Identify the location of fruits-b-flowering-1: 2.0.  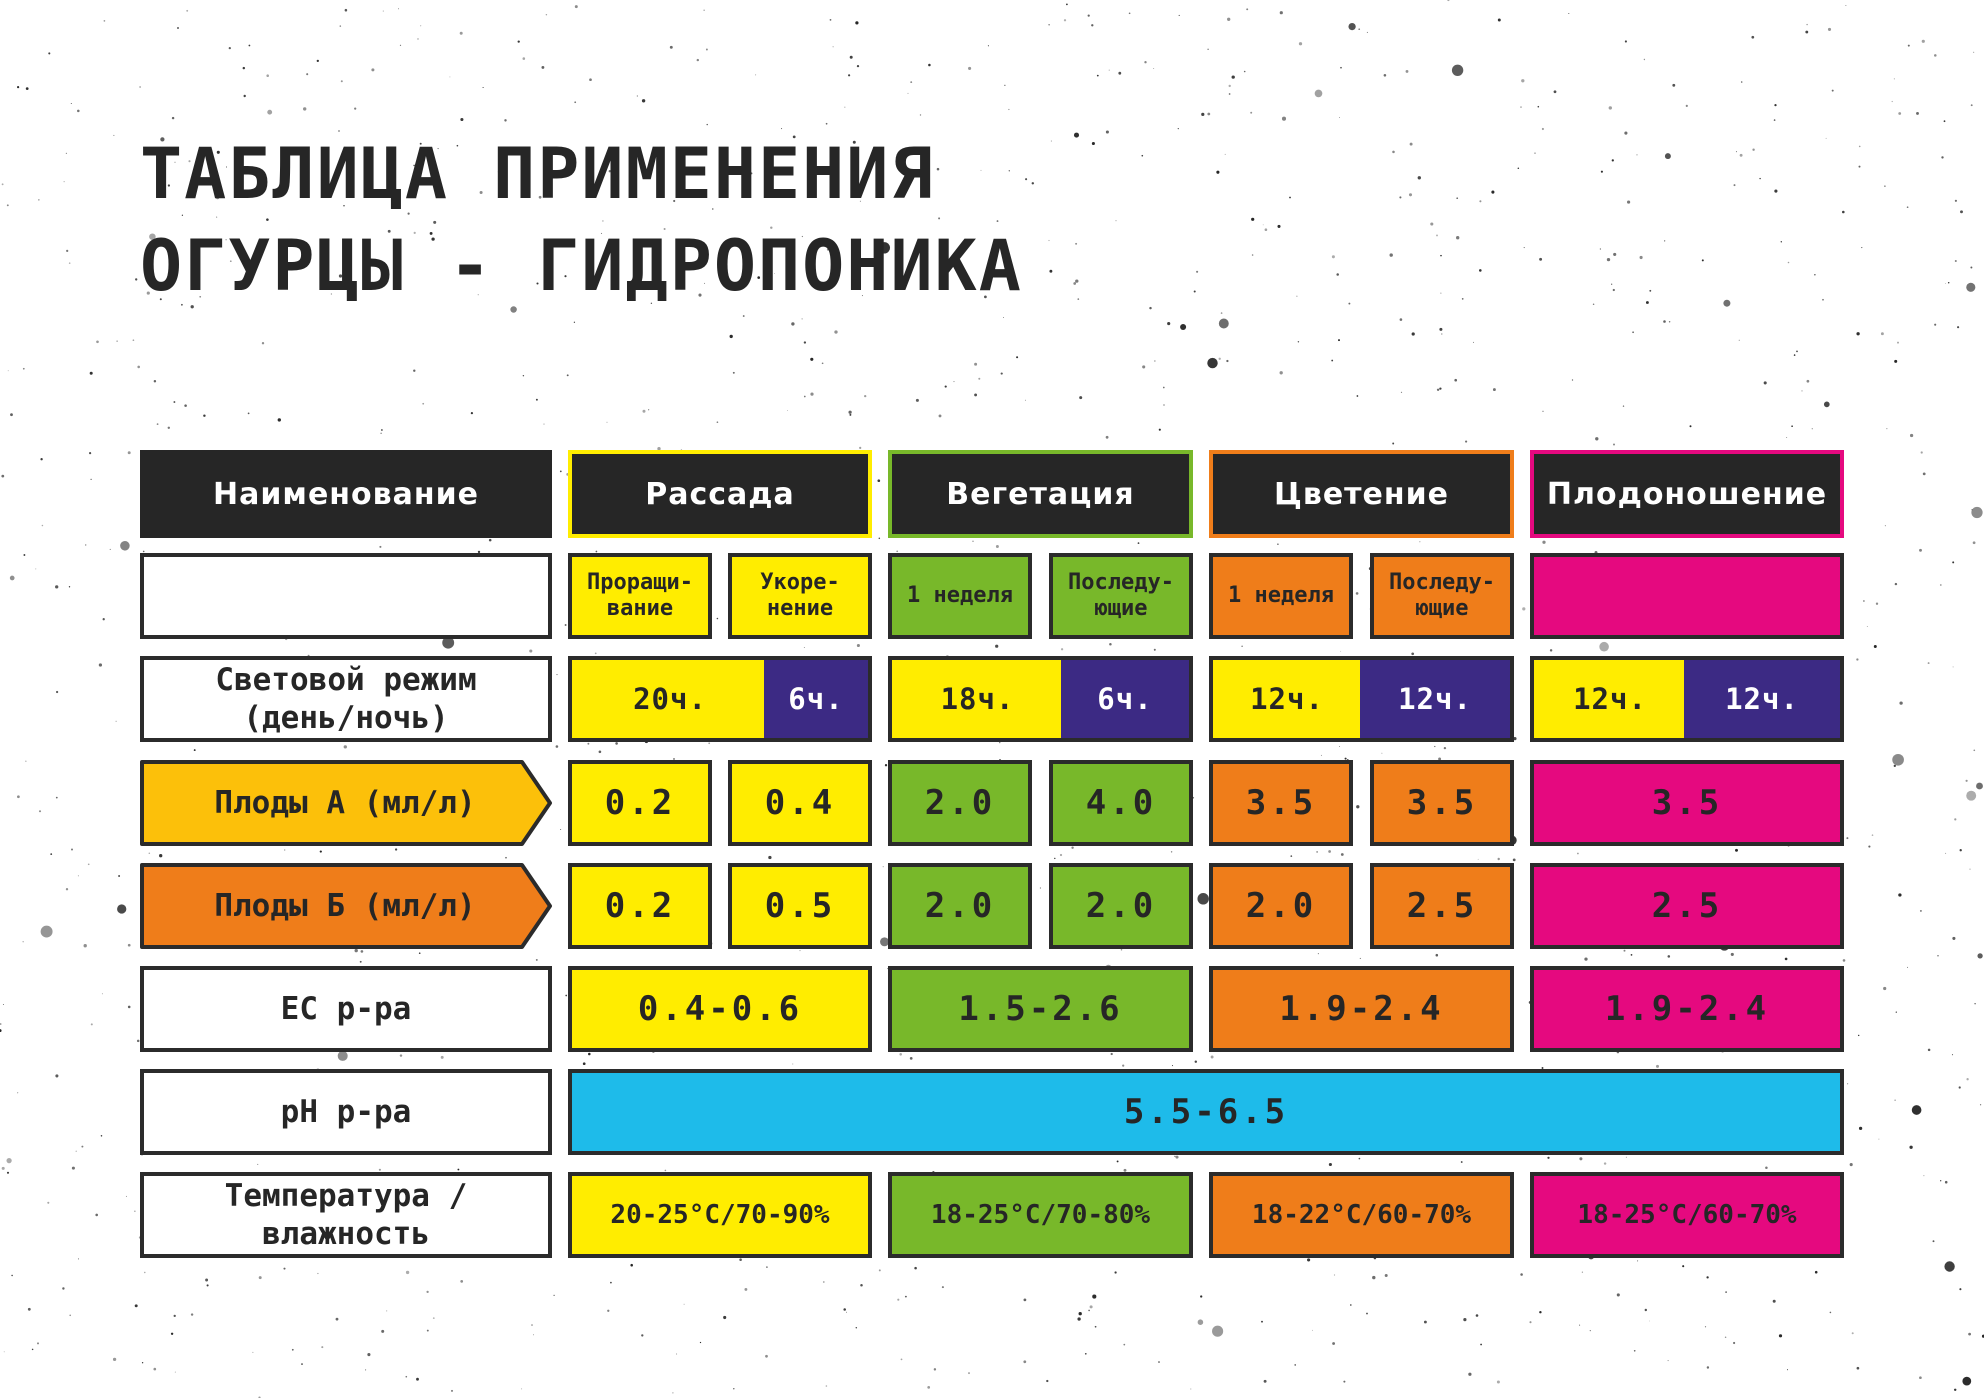
(1281, 906).